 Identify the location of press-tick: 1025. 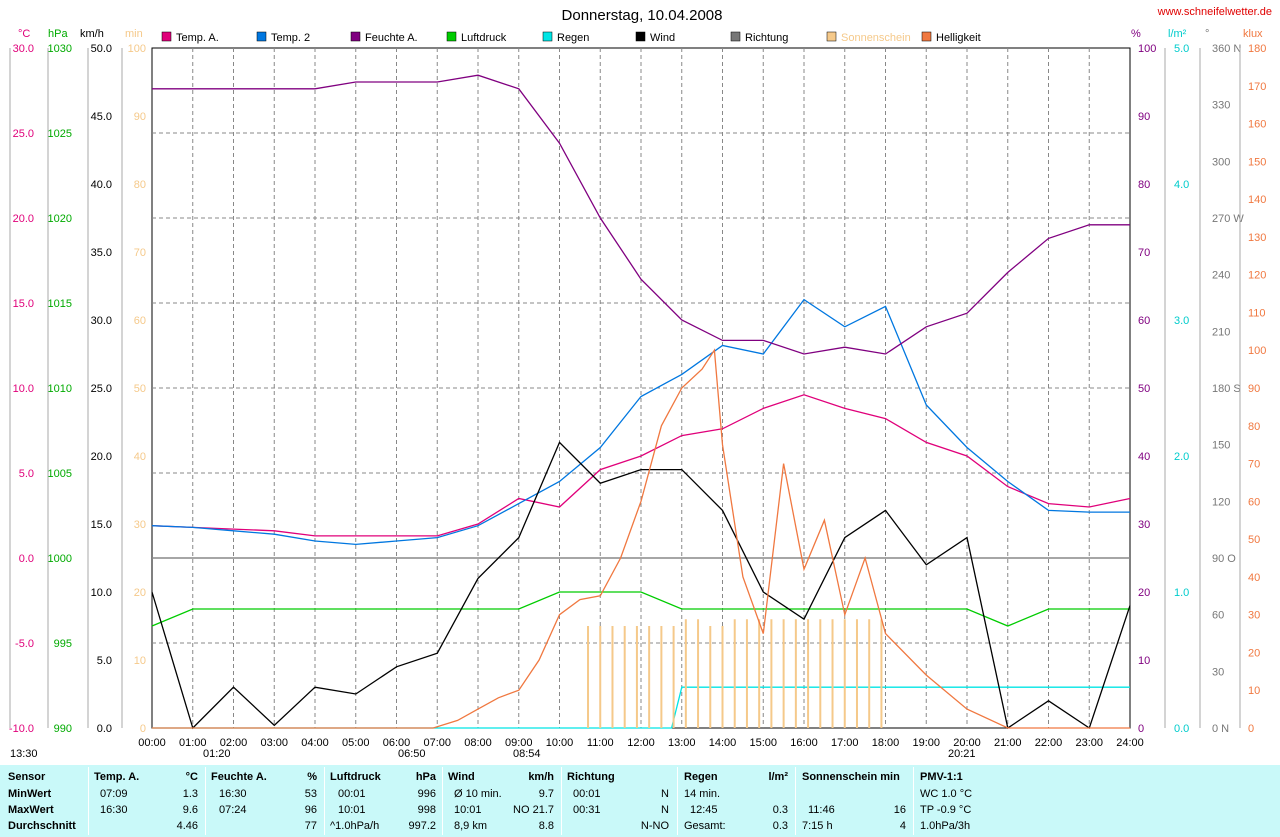
(60, 134).